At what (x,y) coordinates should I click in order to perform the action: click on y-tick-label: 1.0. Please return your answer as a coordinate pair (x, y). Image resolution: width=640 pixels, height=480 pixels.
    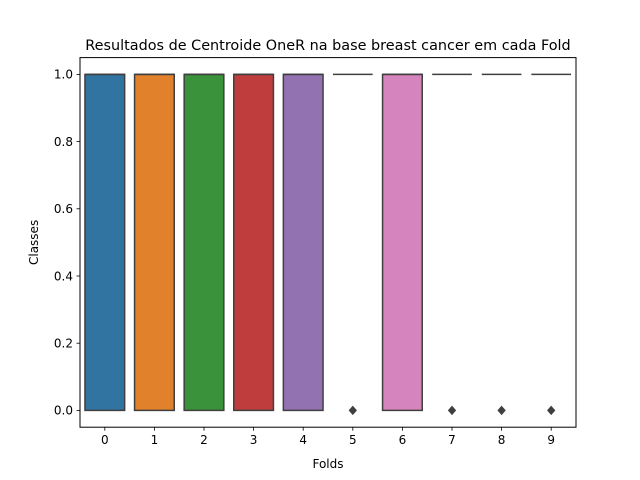
    Looking at the image, I should click on (63, 75).